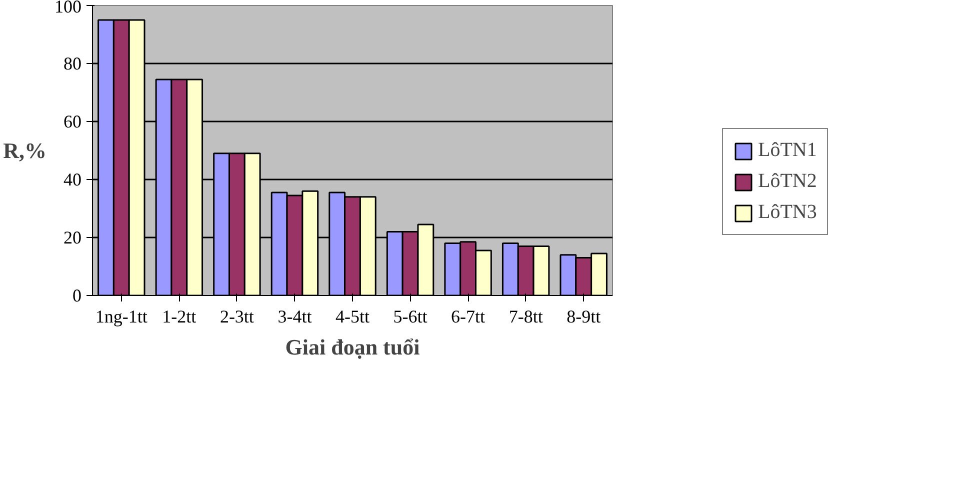 The width and height of the screenshot is (971, 486). Describe the element at coordinates (121, 316) in the screenshot. I see `x-tick-label: 1ng-1tt` at that location.